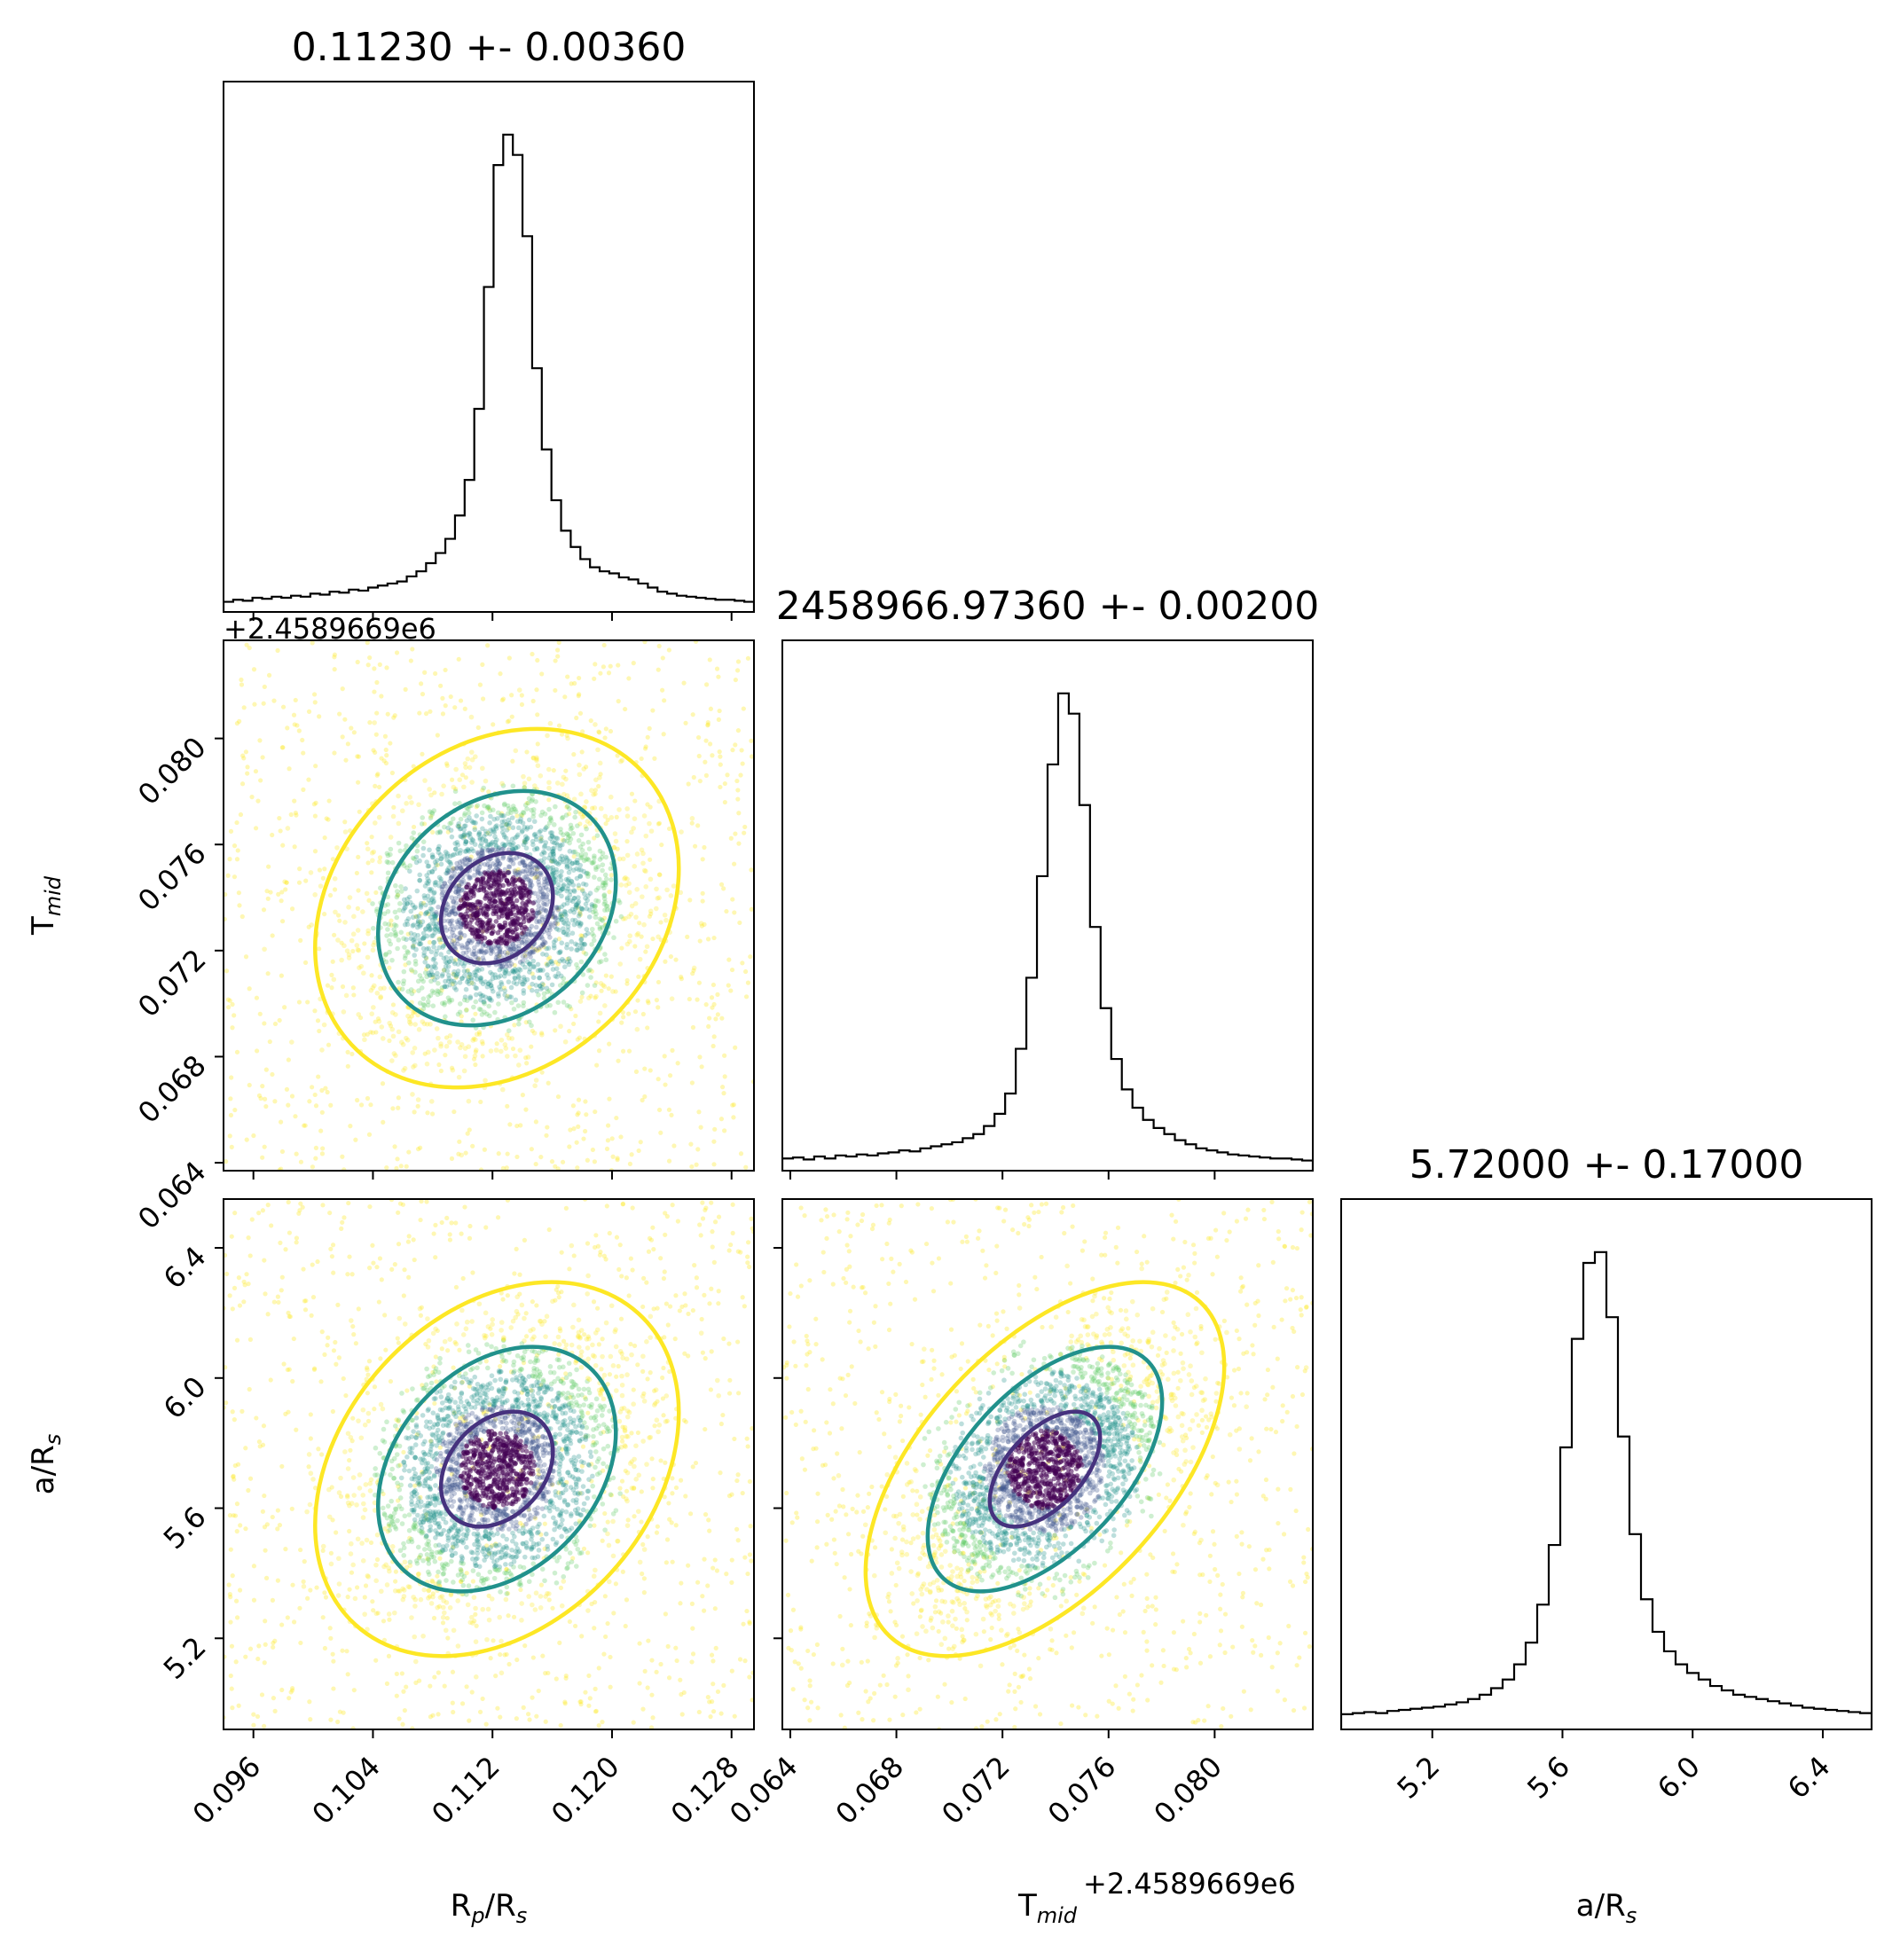 The height and width of the screenshot is (1960, 1900). What do you see at coordinates (489, 372) in the screenshot?
I see `histogram-step-rp` at bounding box center [489, 372].